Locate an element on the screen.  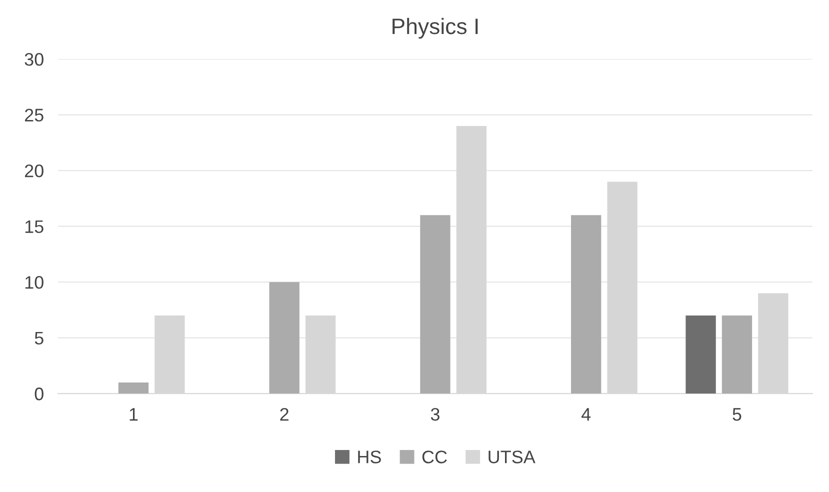
legend-label: UTSA is located at coordinates (512, 457).